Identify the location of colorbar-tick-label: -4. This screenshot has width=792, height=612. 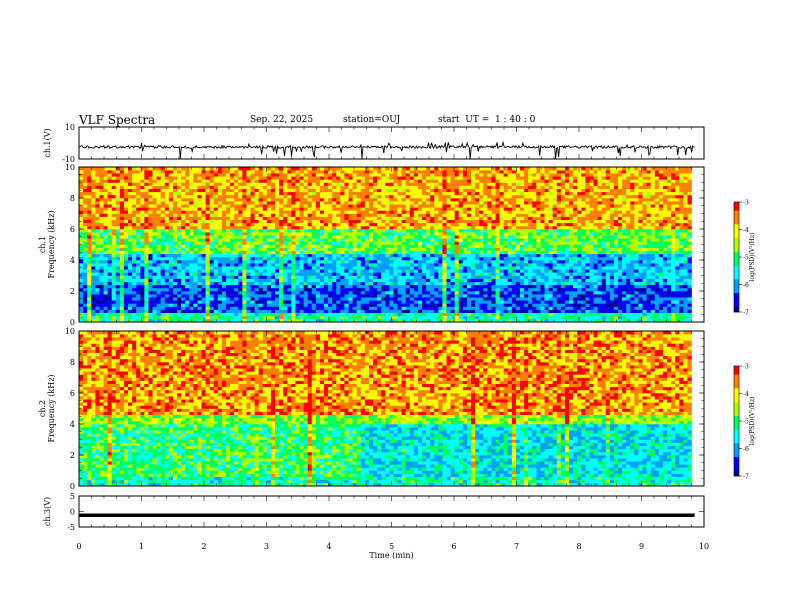
(746, 230).